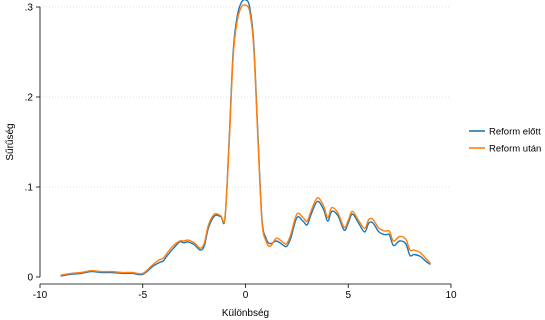 Image resolution: width=545 pixels, height=320 pixels. What do you see at coordinates (29, 98) in the screenshot?
I see `y-tick-label-2: .2` at bounding box center [29, 98].